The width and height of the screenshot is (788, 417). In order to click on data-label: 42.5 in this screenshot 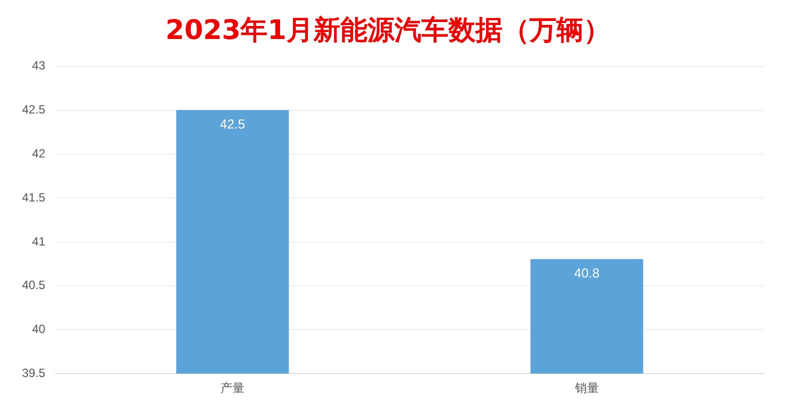, I will do `click(233, 124)`.